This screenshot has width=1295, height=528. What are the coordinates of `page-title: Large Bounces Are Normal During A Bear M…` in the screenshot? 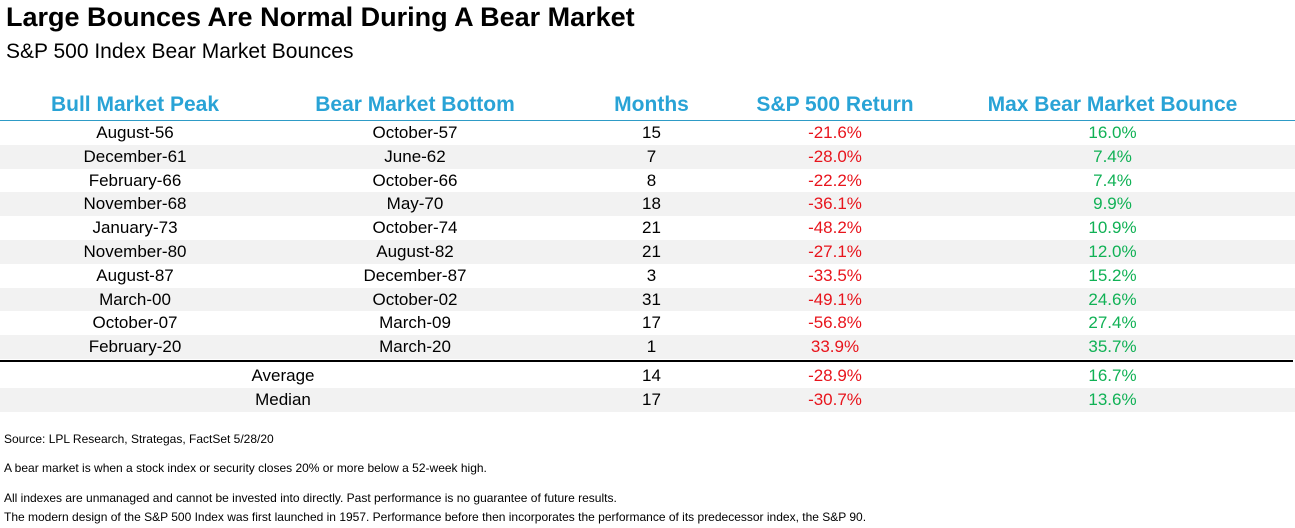 It's located at (320, 17).